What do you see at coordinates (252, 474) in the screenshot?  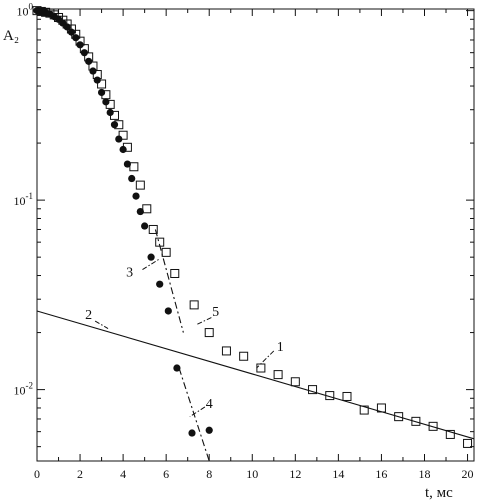 I see `x-tick-label: 10` at bounding box center [252, 474].